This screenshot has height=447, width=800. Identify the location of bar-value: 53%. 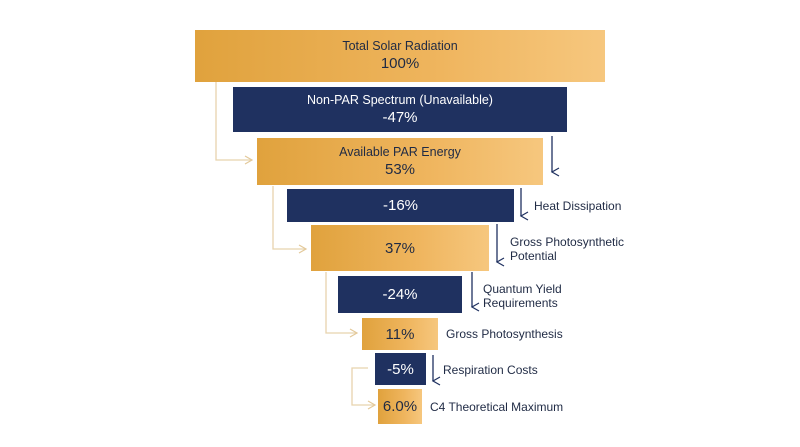
(400, 169).